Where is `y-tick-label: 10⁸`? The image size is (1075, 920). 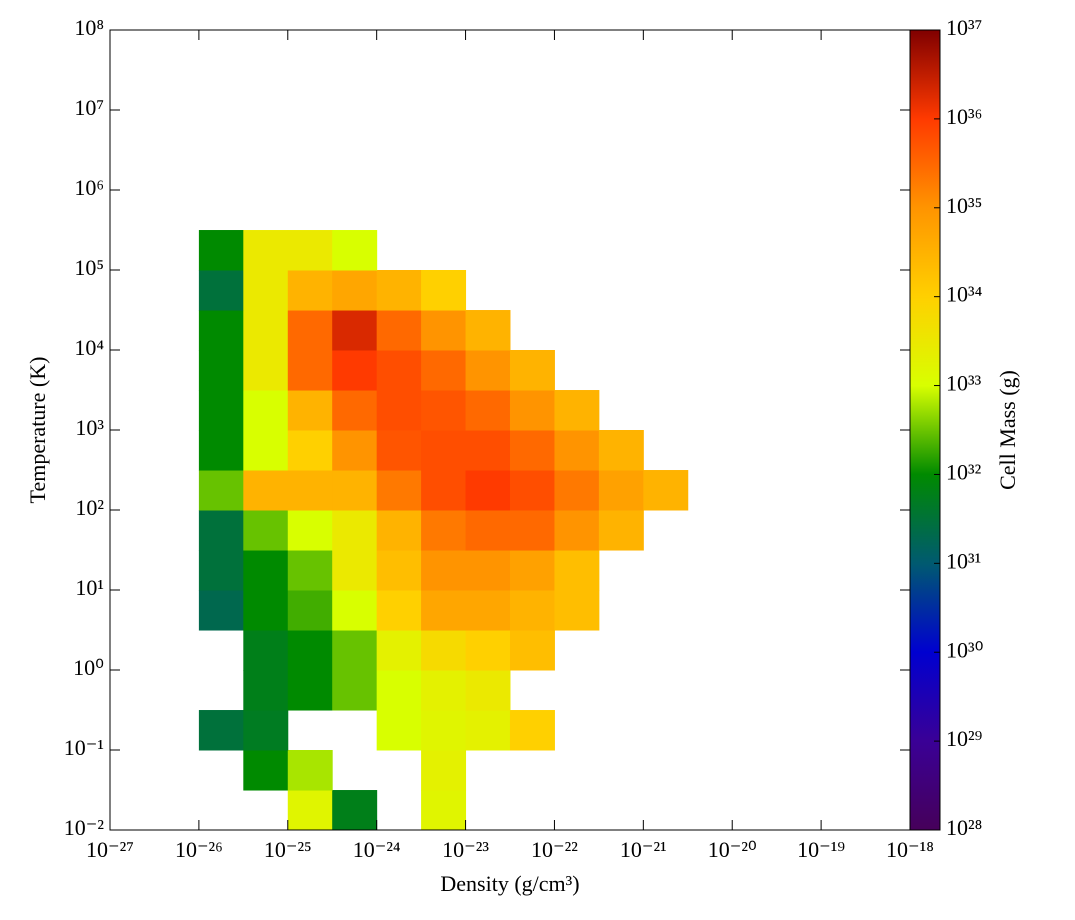
y-tick-label: 10⁸ is located at coordinates (89, 27).